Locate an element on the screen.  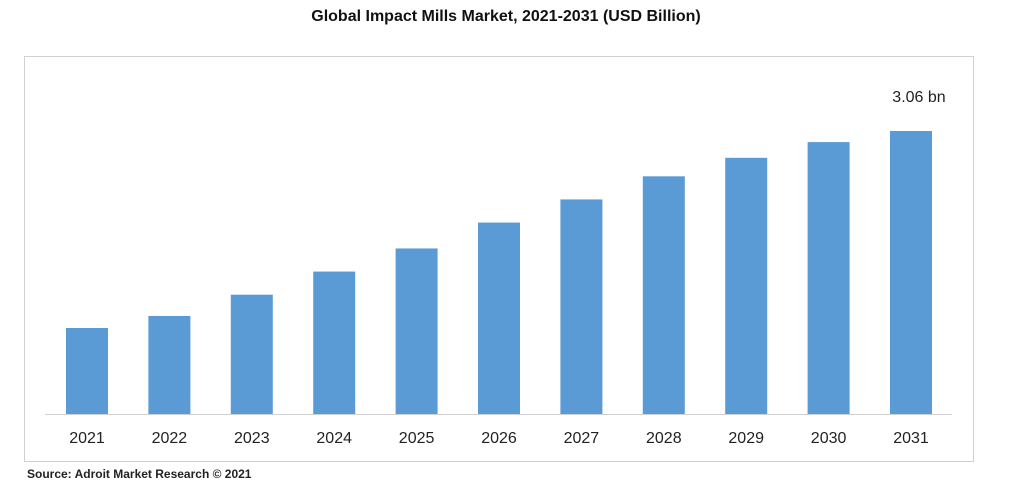
x-tick-label: 2028 is located at coordinates (664, 438).